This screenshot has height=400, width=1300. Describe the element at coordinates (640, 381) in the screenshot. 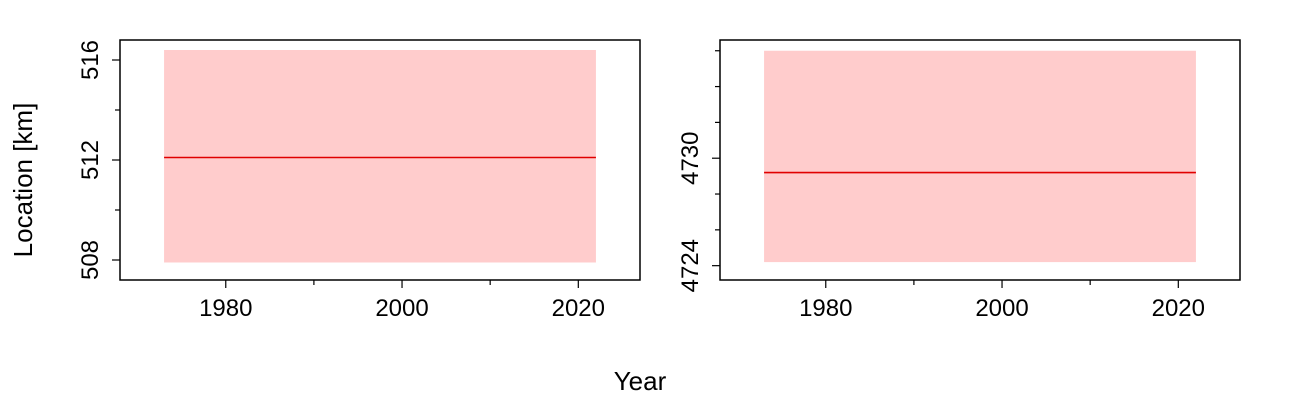

I see `x-axis-title: Year` at that location.